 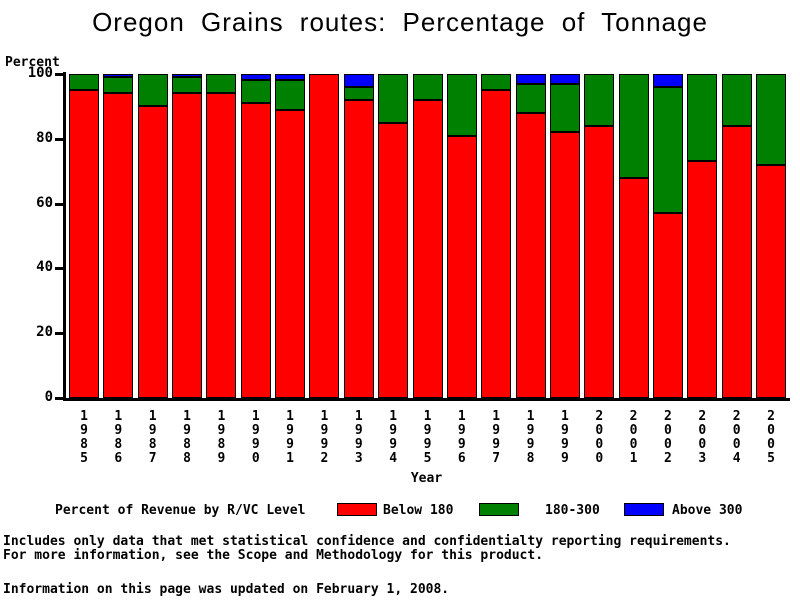 I want to click on bar-segment-below-180-1989, so click(x=221, y=245).